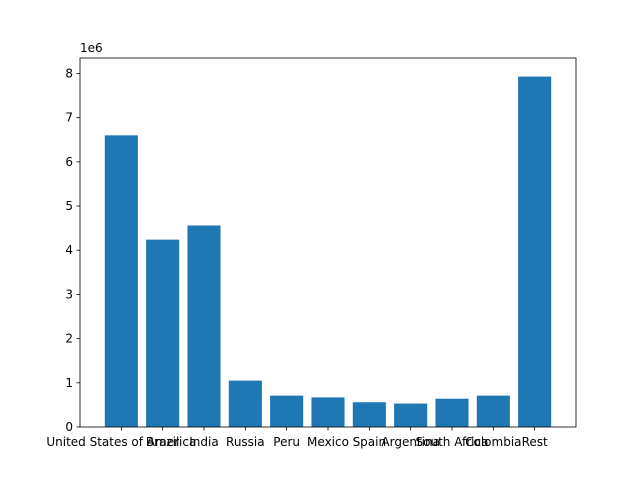  I want to click on y-tick-label: 3, so click(69, 294).